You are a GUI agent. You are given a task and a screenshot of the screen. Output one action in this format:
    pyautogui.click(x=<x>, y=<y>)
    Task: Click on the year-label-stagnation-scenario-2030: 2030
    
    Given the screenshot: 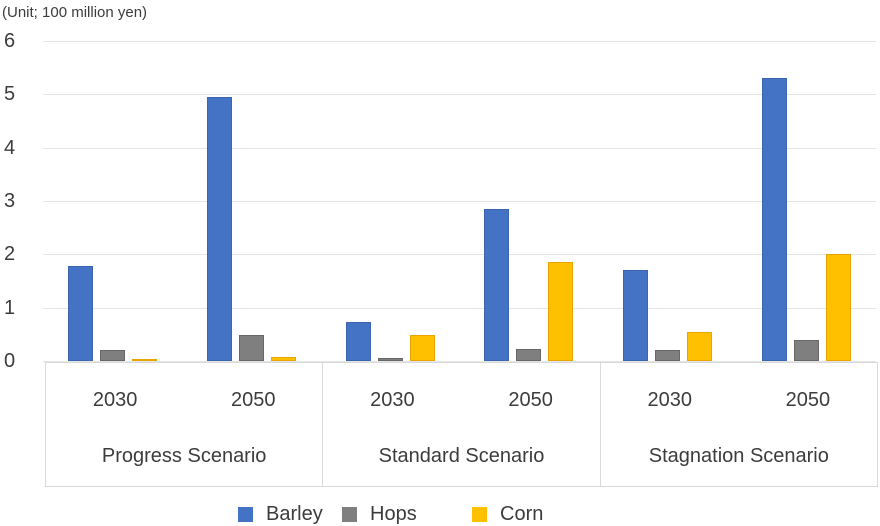 What is the action you would take?
    pyautogui.click(x=669, y=399)
    